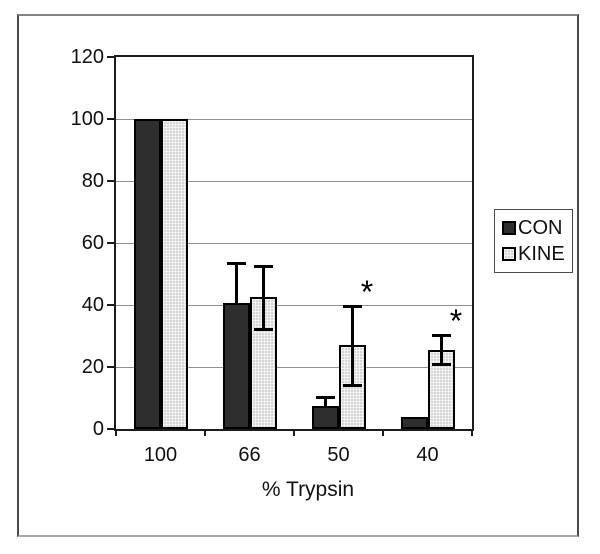 The image size is (600, 554). I want to click on y-tick-label-120: 120, so click(87, 57).